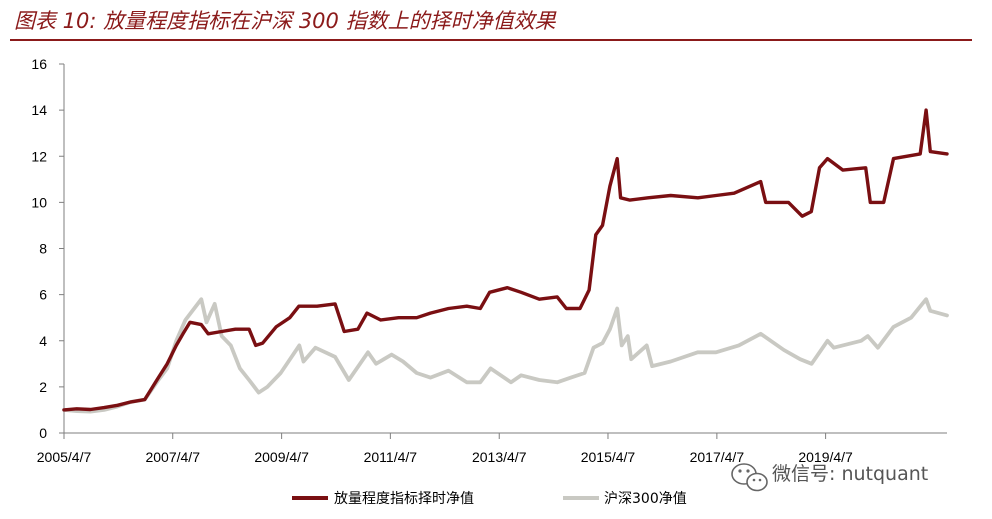  Describe the element at coordinates (43, 295) in the screenshot. I see `y-tick-label: 6` at that location.